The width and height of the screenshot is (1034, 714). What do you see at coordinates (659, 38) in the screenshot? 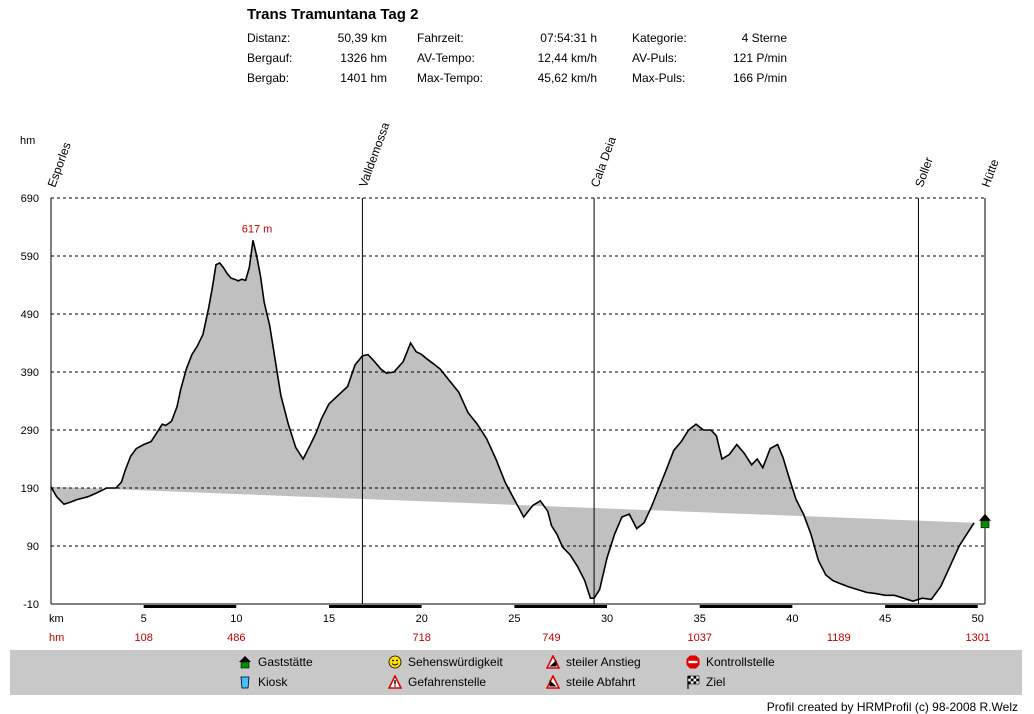
I see `stat-label: Kategorie:` at bounding box center [659, 38].